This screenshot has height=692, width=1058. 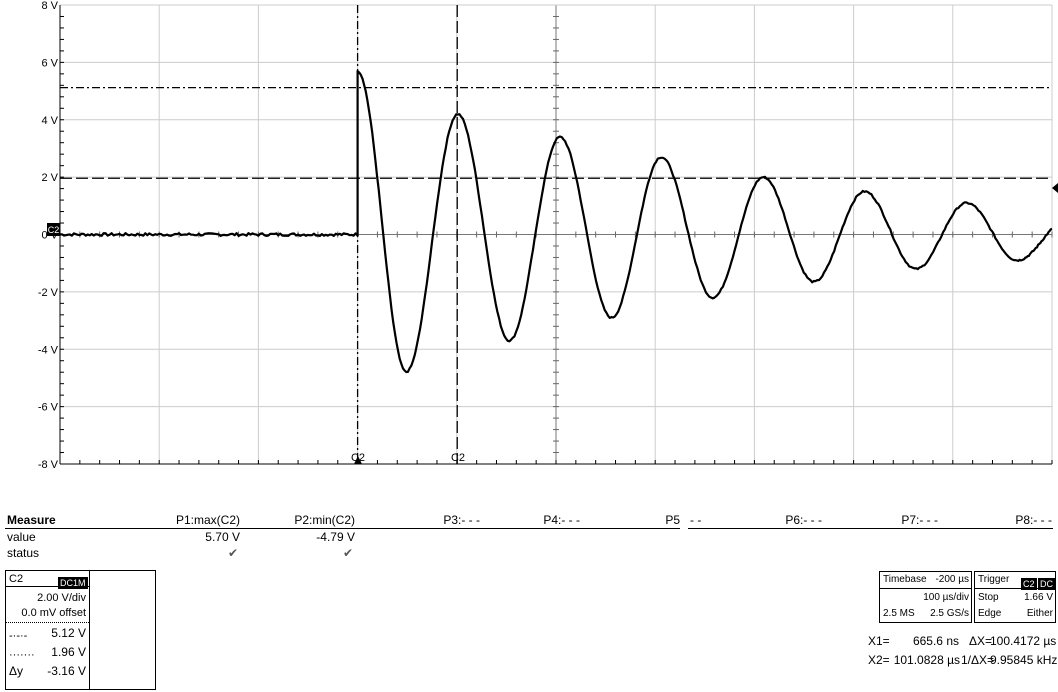 What do you see at coordinates (31, 520) in the screenshot?
I see `measure-title: Measure` at bounding box center [31, 520].